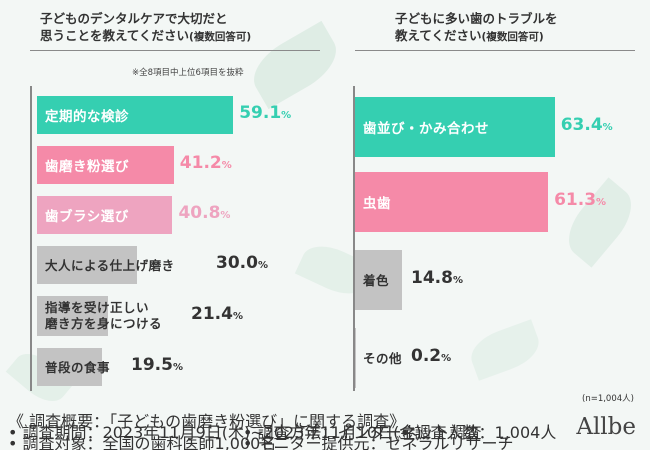  Describe the element at coordinates (87, 217) in the screenshot. I see `bar-label: 歯ブラシ選び` at that location.